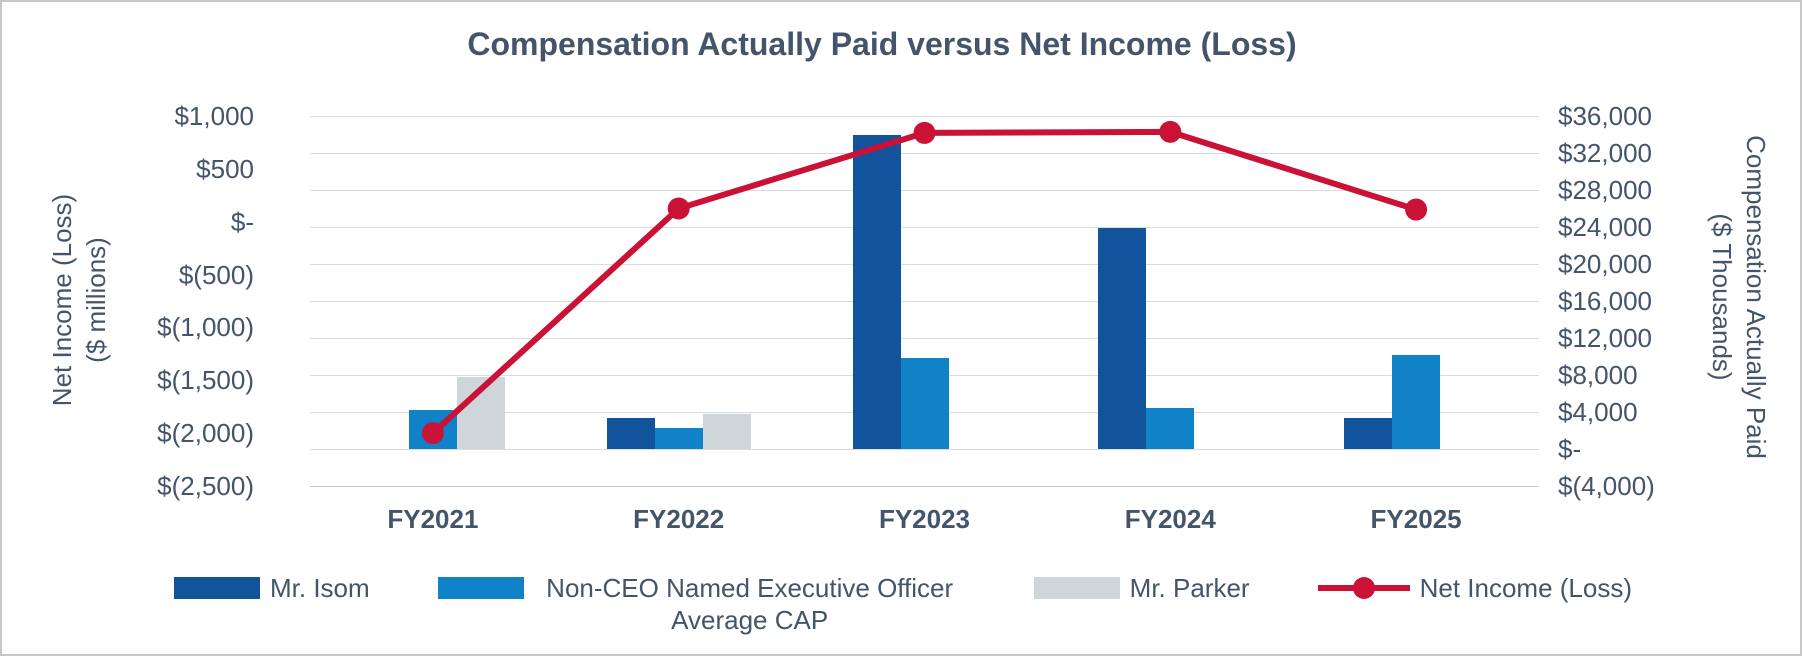 This screenshot has height=656, width=1802. I want to click on bar-non_ceo-FY2025, so click(1416, 401).